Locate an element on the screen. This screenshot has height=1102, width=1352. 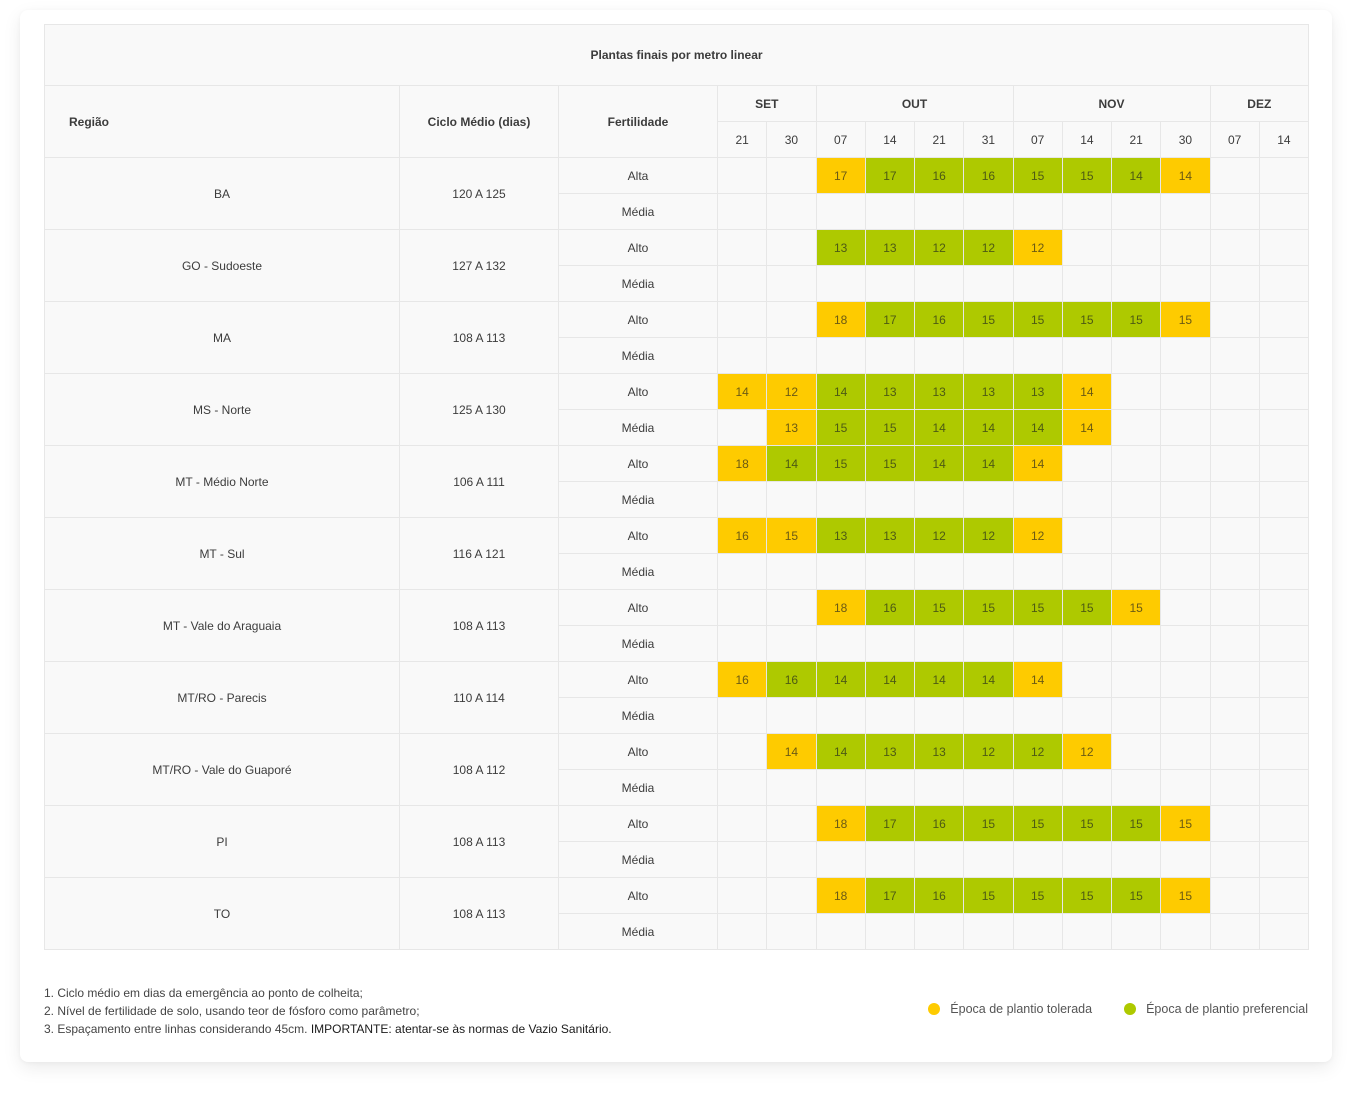
cycle-value: 106 A 111 is located at coordinates (479, 481).